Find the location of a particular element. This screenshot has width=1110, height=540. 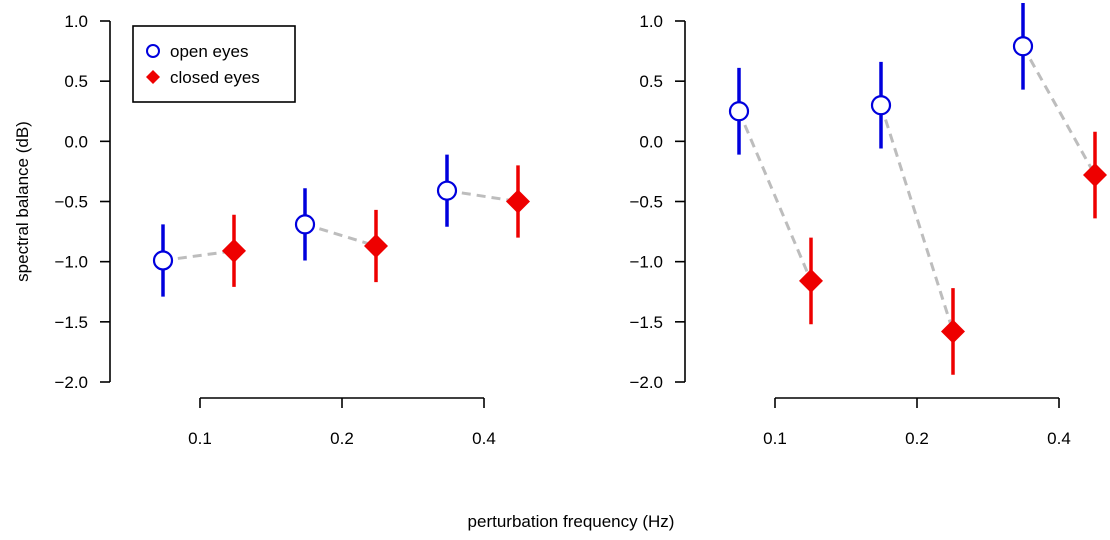

legend-box is located at coordinates (214, 64).